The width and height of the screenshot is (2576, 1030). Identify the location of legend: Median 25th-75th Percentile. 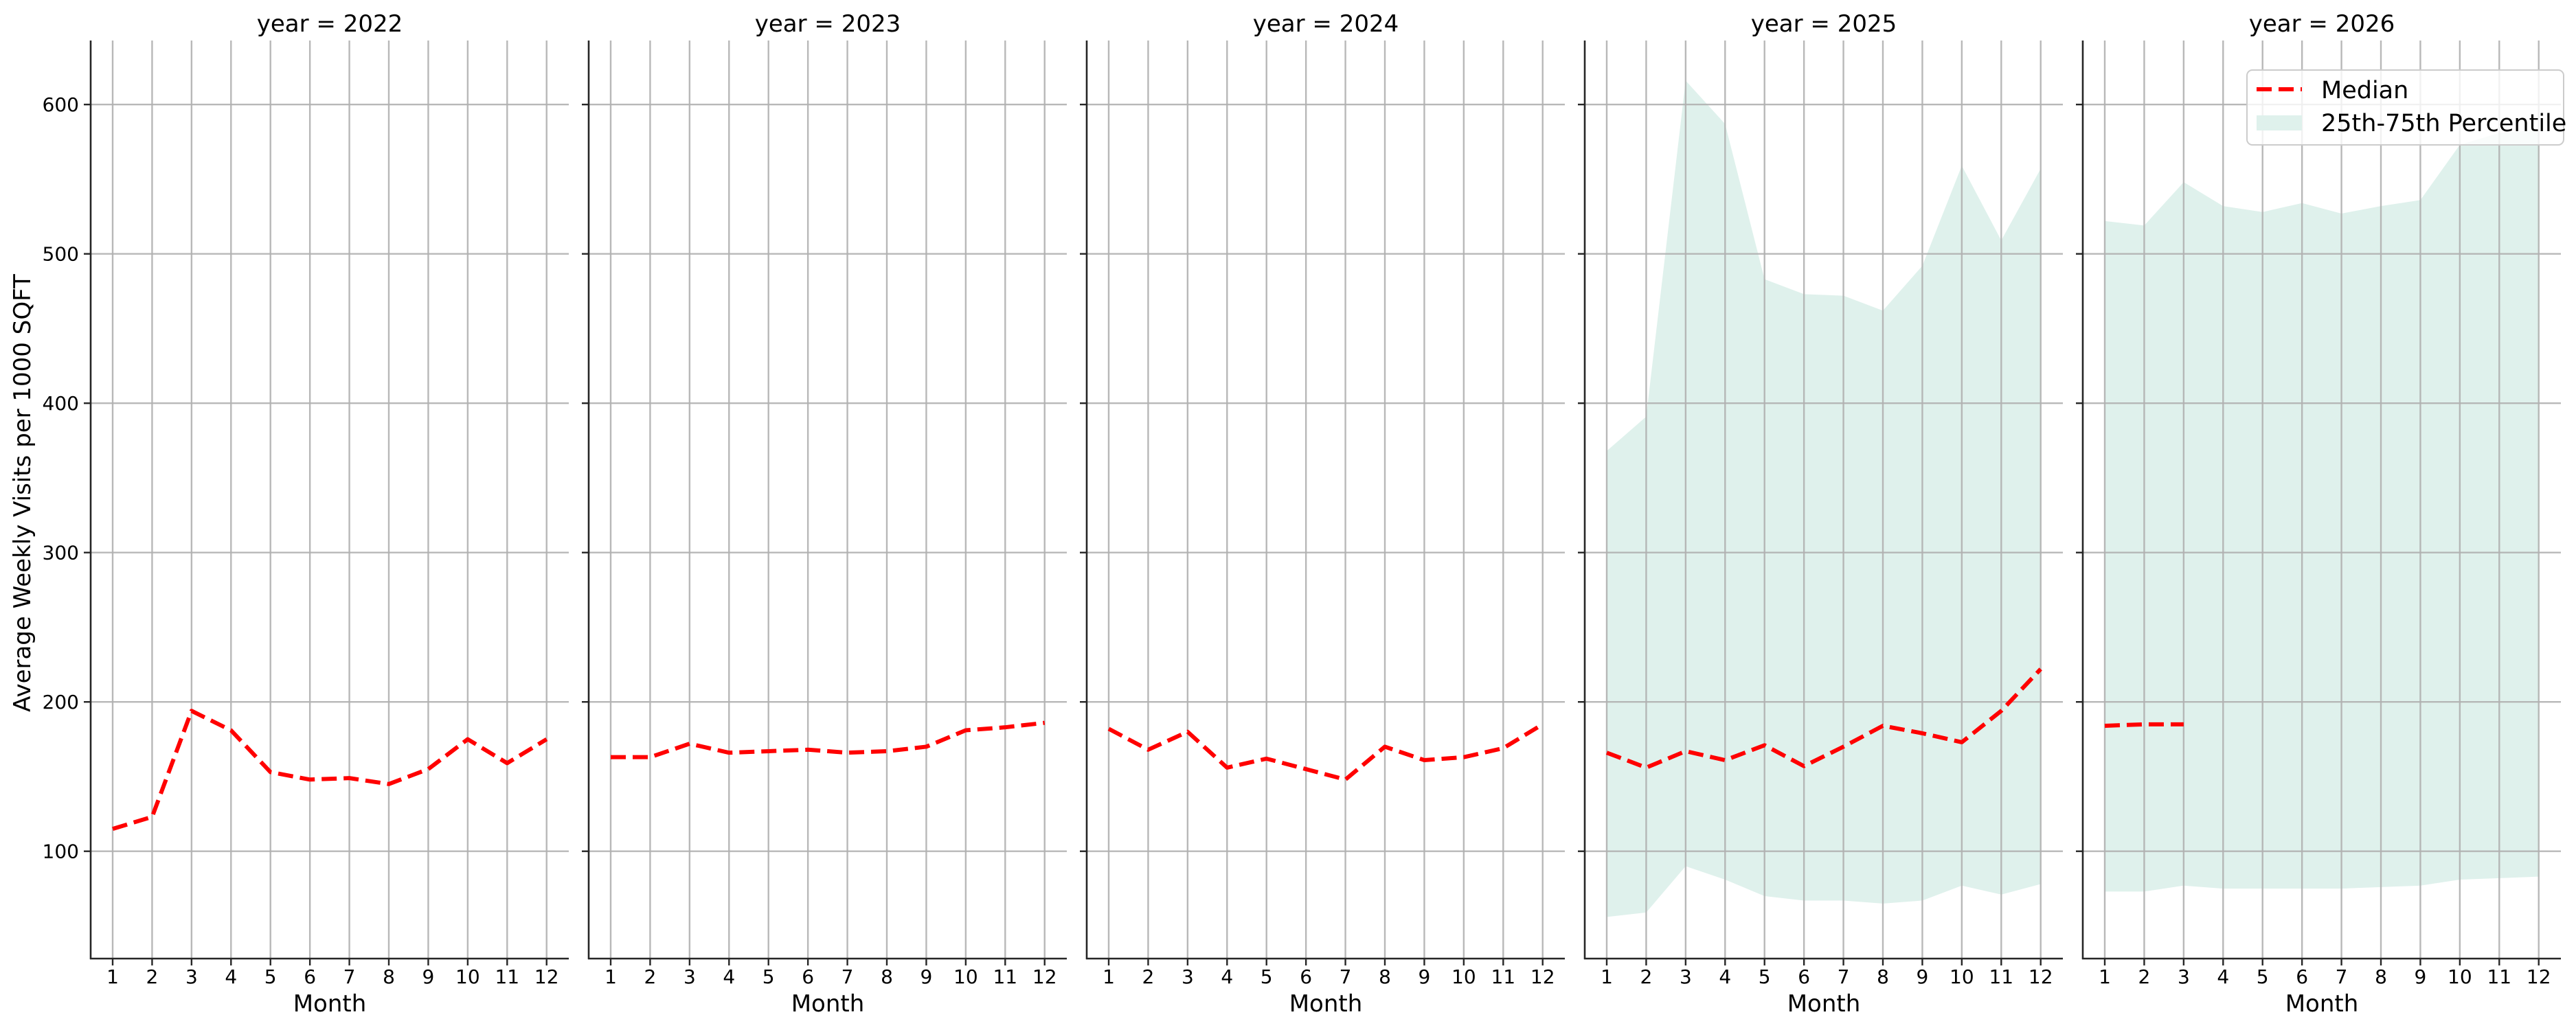
(2406, 107).